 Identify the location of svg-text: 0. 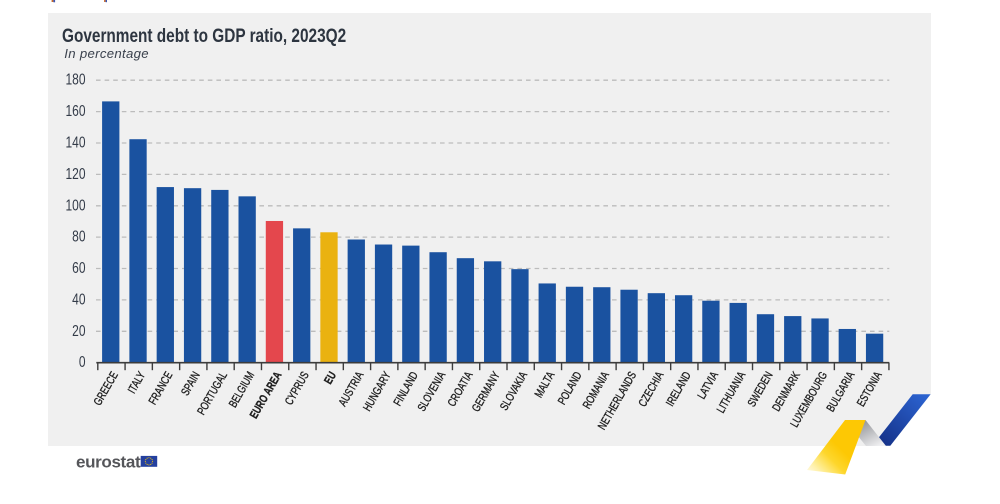
(82, 361).